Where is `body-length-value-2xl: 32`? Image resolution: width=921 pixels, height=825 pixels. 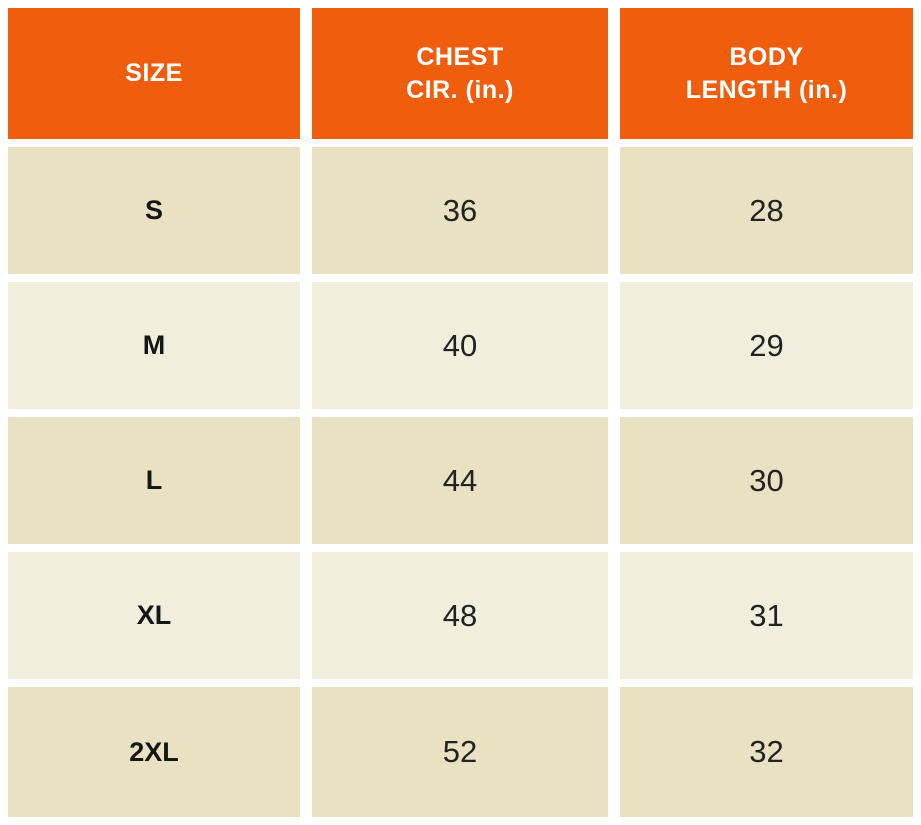 body-length-value-2xl: 32 is located at coordinates (766, 751).